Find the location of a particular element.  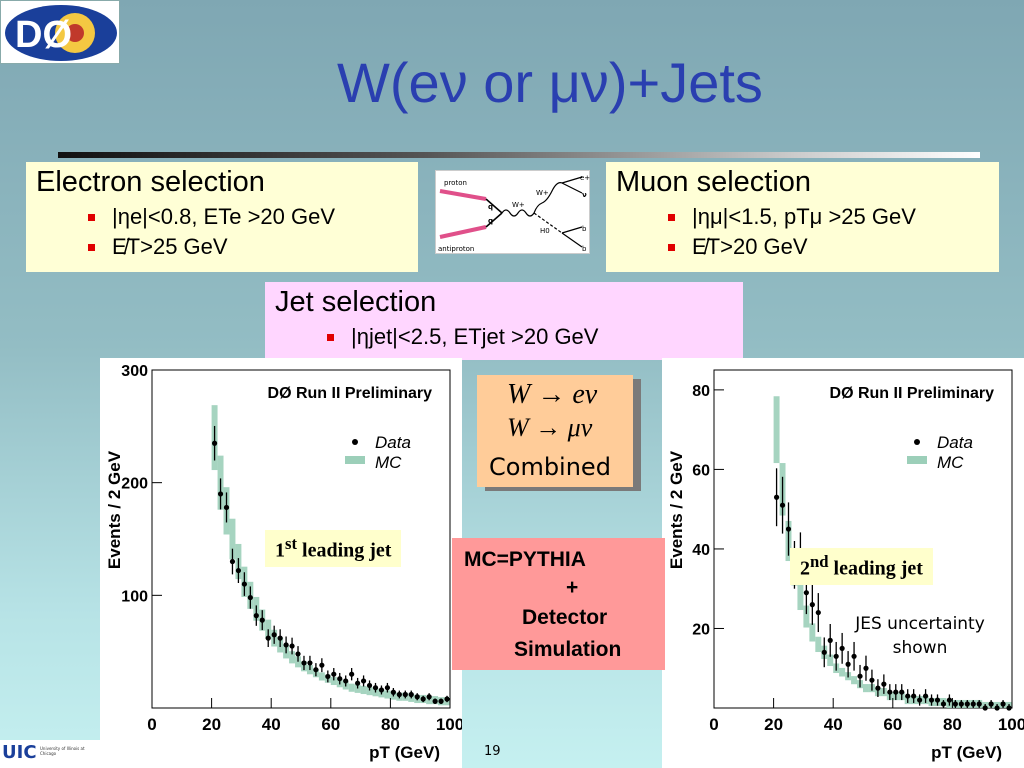

leading-jet-label-num: 1 is located at coordinates (280, 550).